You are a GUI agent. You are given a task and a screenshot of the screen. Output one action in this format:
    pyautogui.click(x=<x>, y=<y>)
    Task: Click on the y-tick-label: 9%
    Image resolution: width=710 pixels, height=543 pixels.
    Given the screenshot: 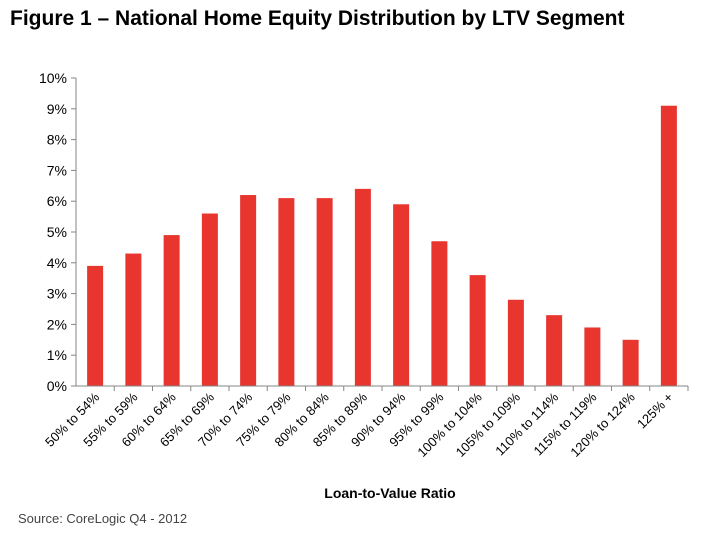 What is the action you would take?
    pyautogui.click(x=57, y=109)
    